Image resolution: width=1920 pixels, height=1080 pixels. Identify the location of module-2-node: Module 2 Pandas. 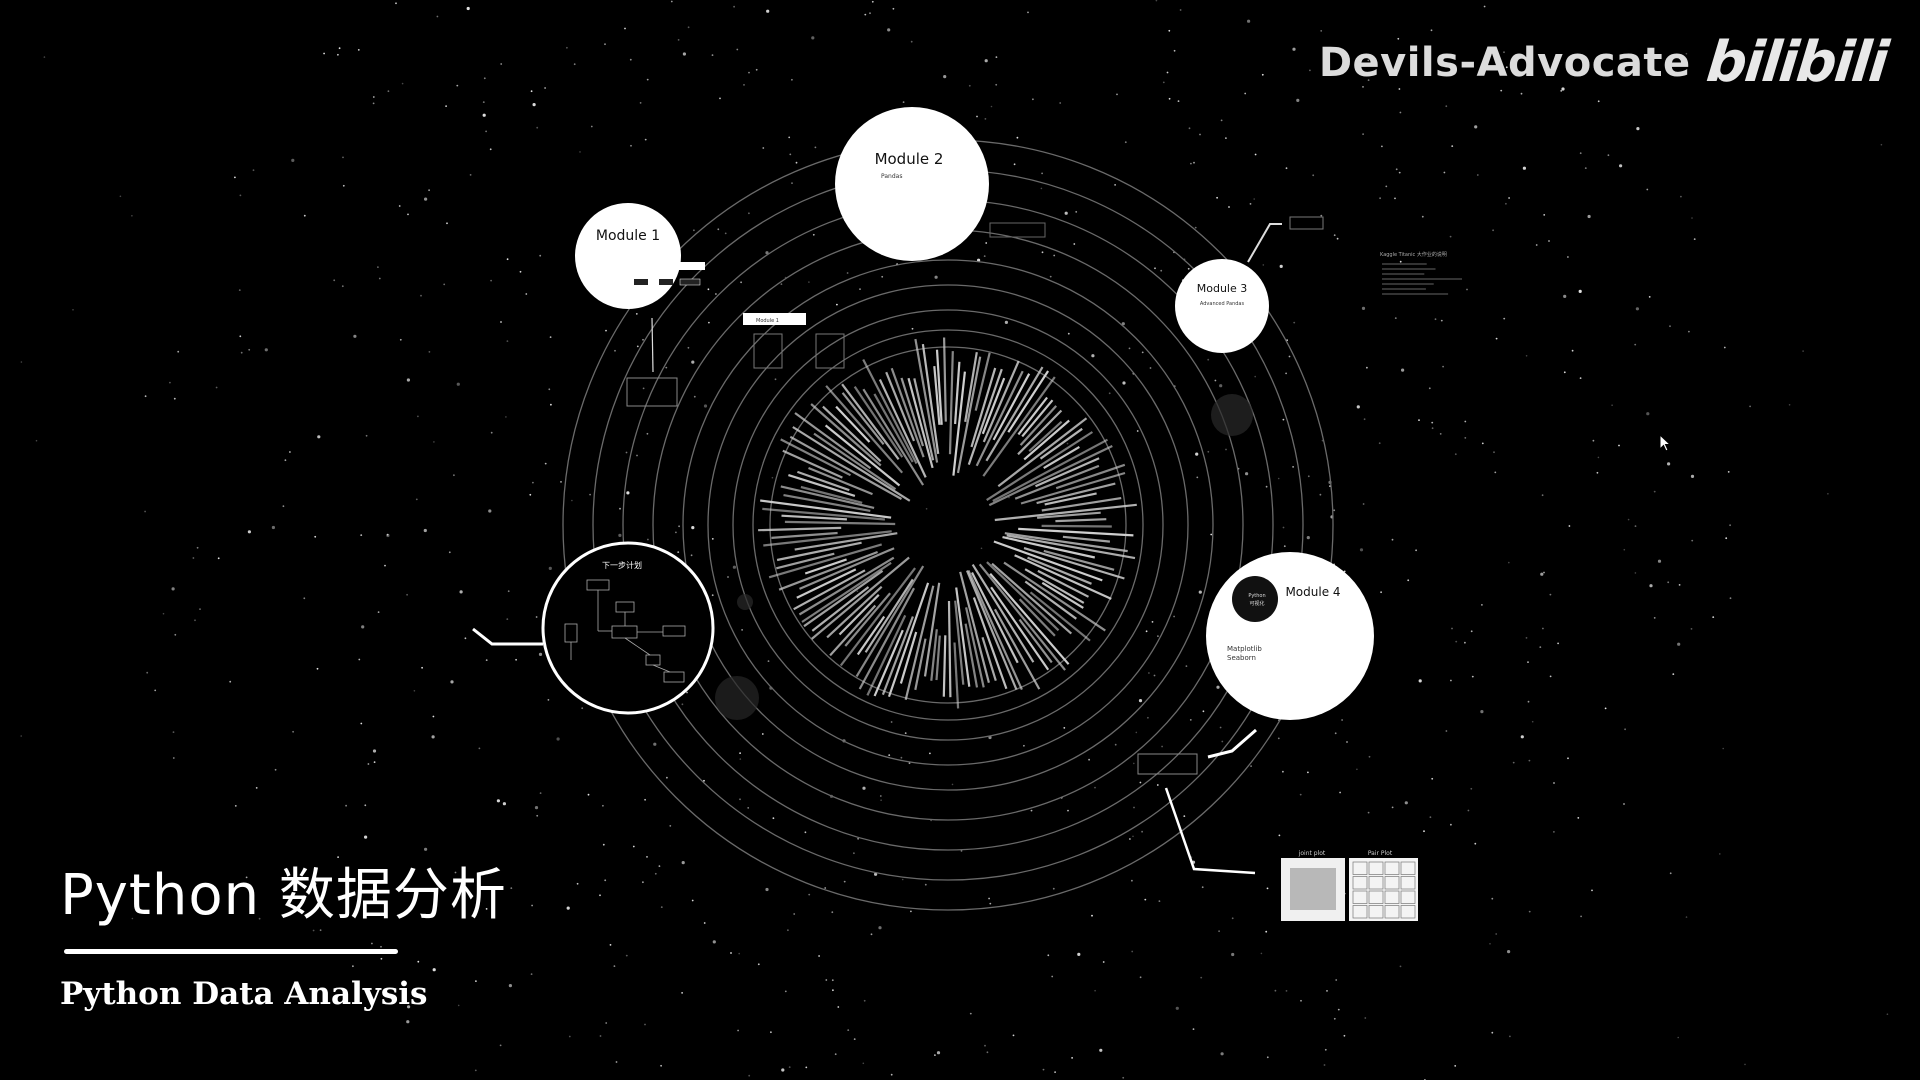
(912, 184).